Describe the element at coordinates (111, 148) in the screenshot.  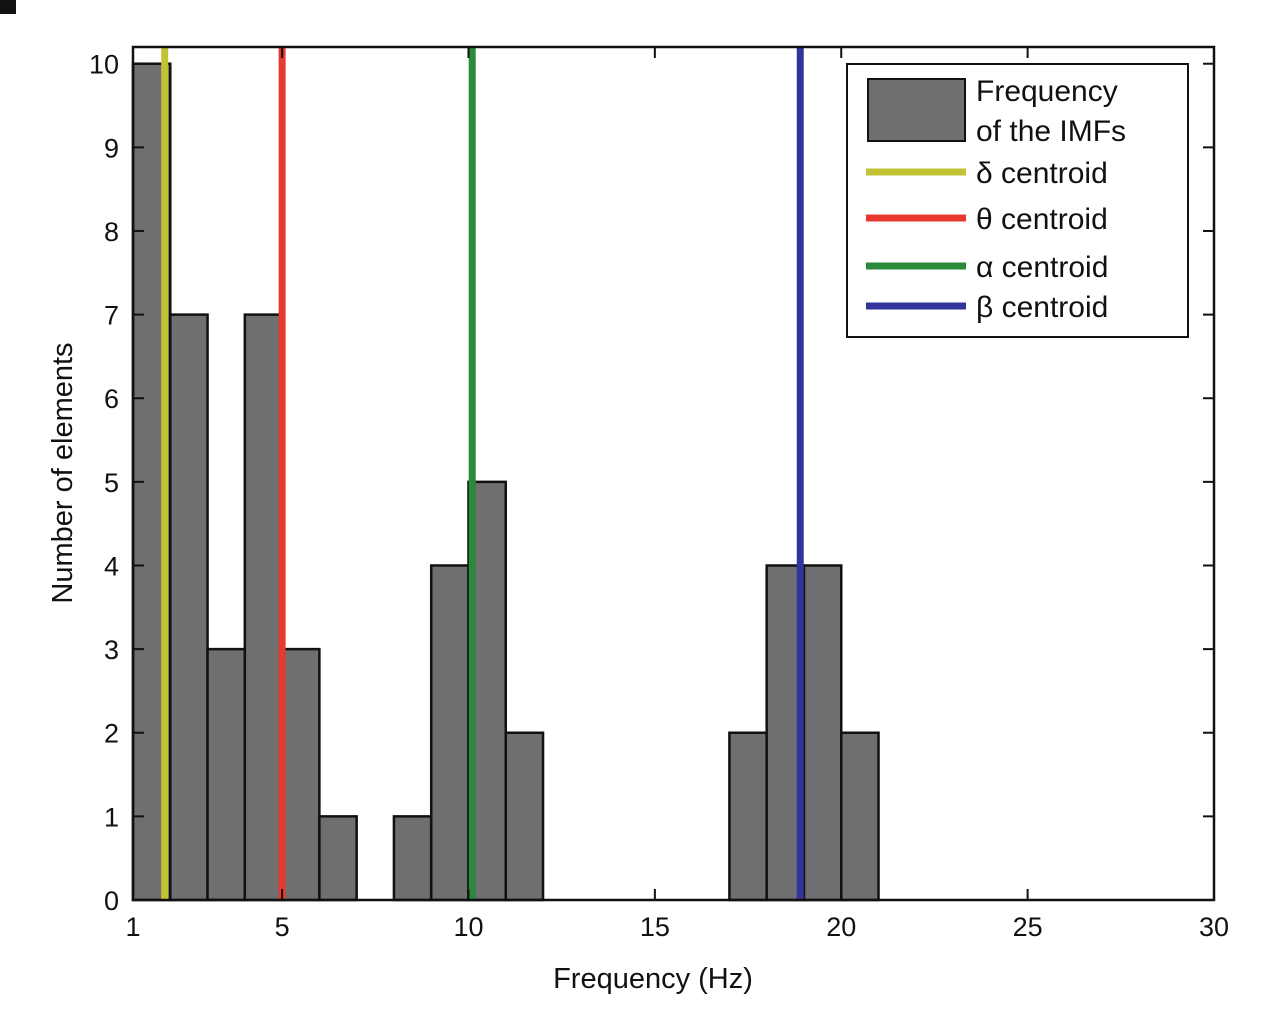
I see `y-tick-label: 9` at that location.